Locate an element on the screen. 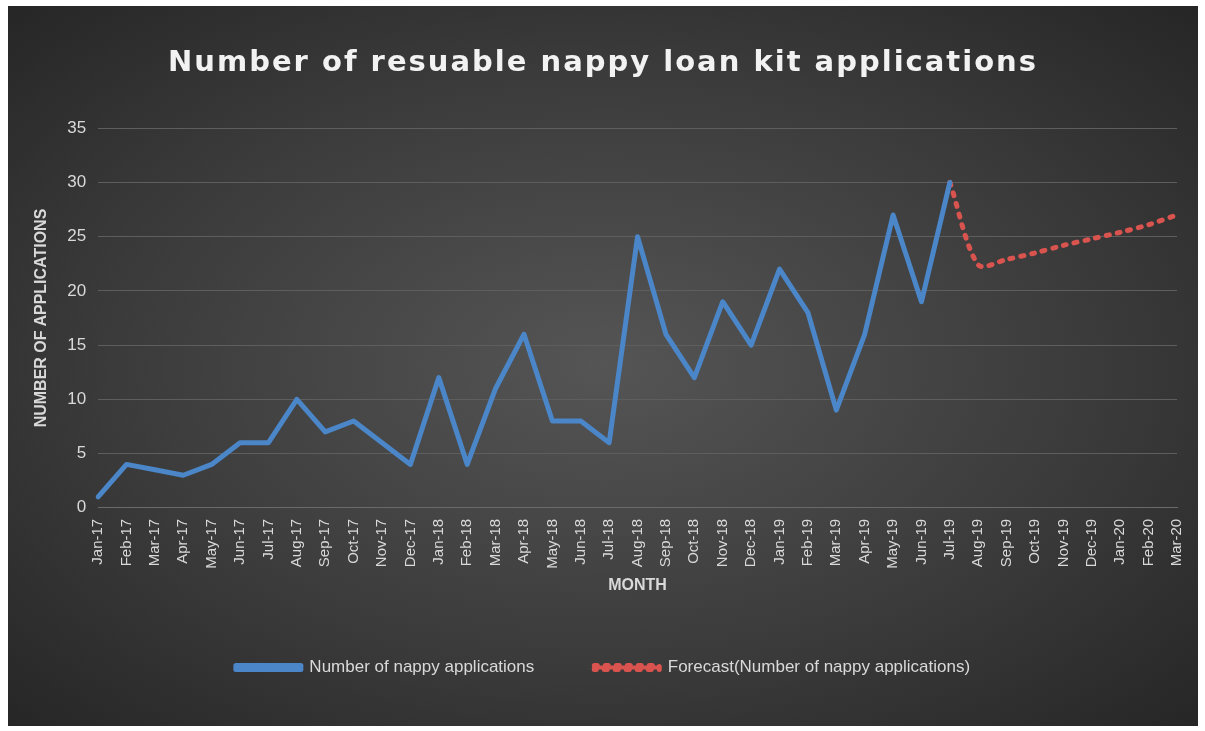  x-tick-label: Jan-18 is located at coordinates (437, 541).